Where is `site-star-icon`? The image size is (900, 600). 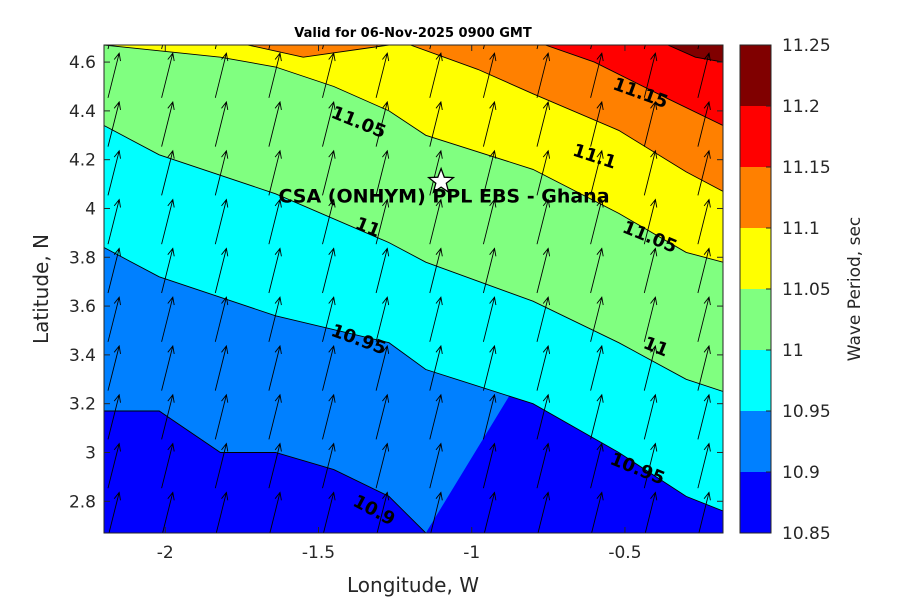 site-star-icon is located at coordinates (441, 180).